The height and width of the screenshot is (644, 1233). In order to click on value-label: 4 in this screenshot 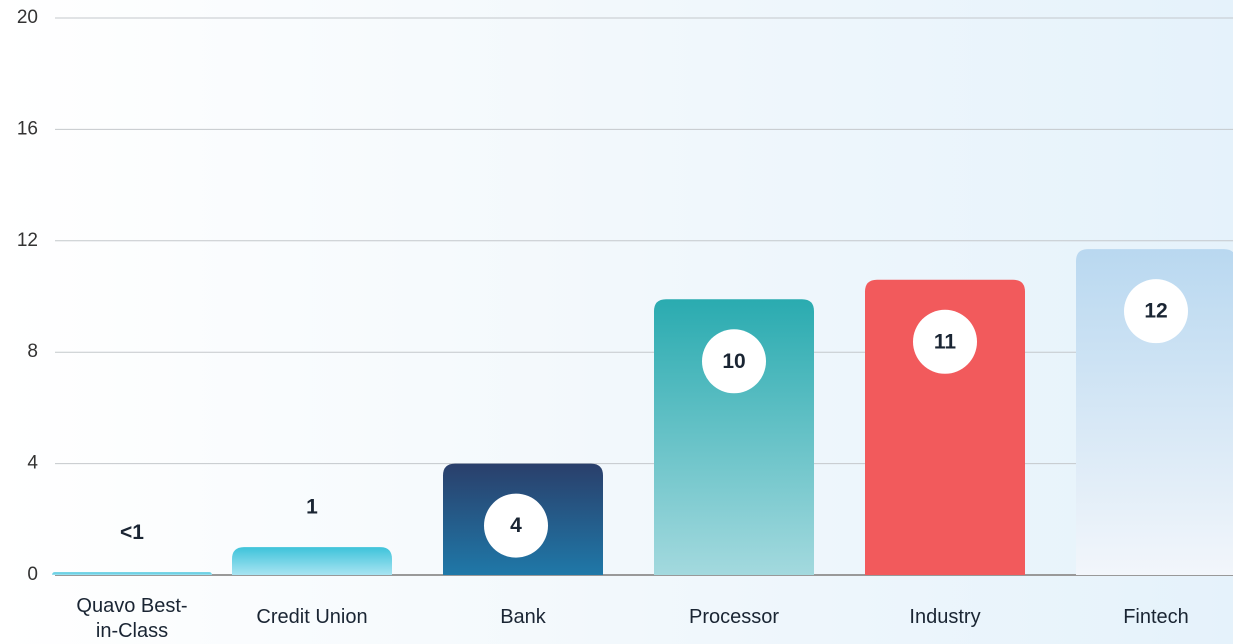, I will do `click(516, 525)`.